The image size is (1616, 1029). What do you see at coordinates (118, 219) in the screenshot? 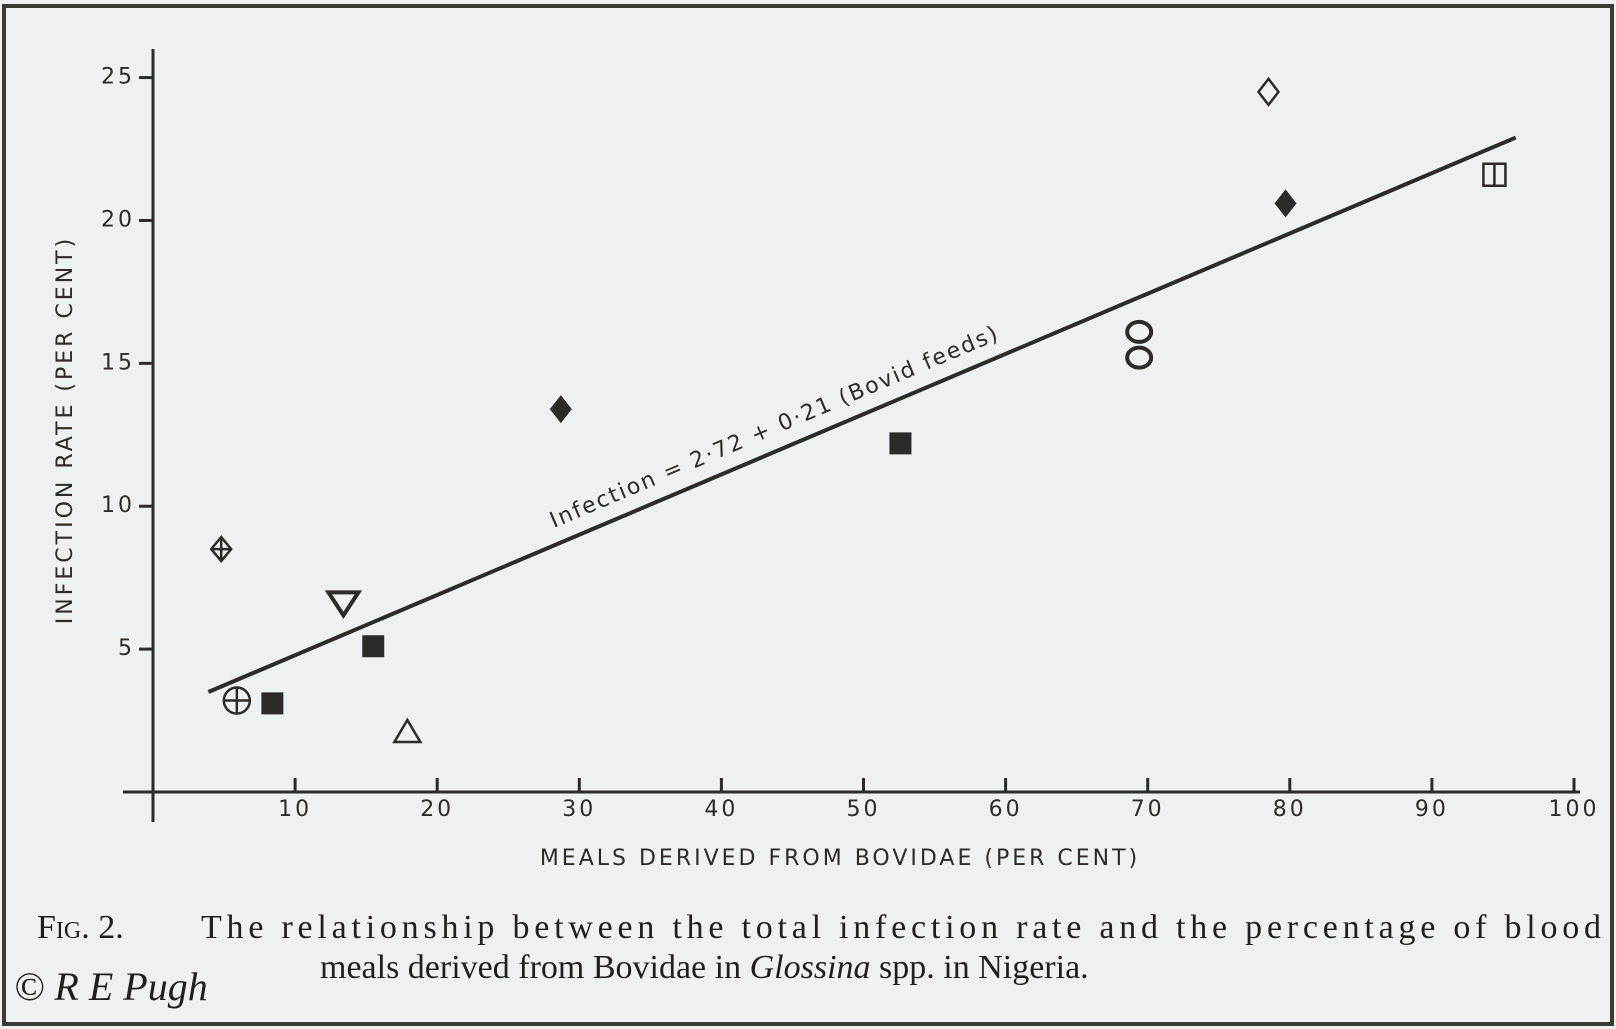
I see `y-tick-label: 20` at bounding box center [118, 219].